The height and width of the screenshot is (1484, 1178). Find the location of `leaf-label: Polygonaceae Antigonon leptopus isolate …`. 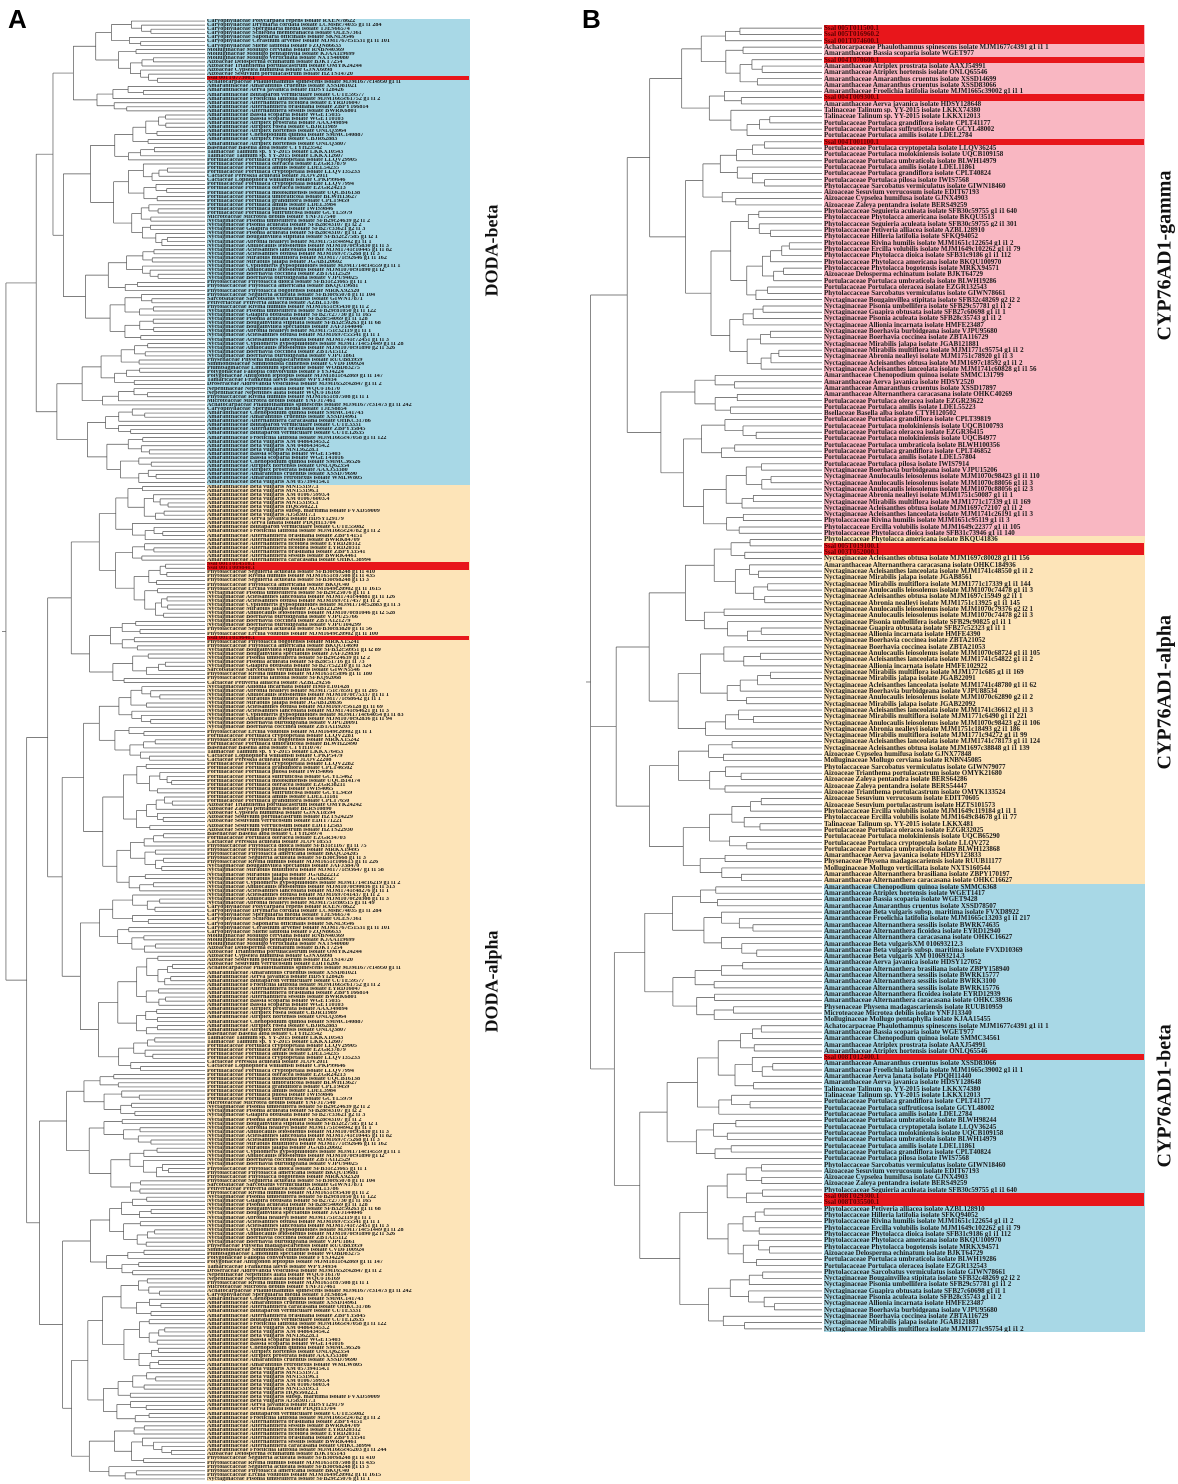

leaf-label: Polygonaceae Antigonon leptopus isolate … is located at coordinates (295, 376).